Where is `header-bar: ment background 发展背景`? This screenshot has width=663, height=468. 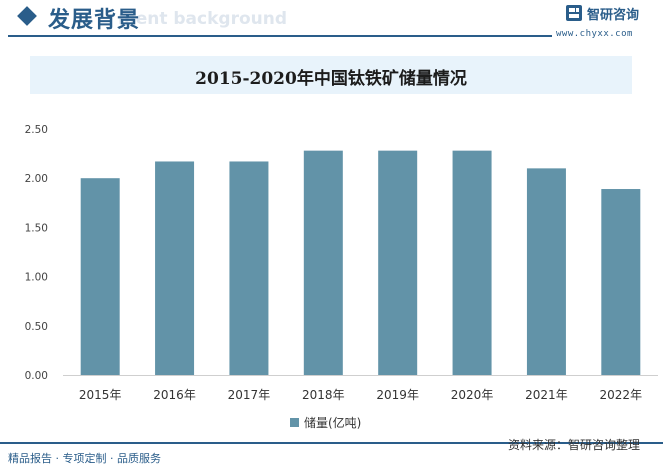 header-bar: ment background 发展背景 is located at coordinates (331, 22).